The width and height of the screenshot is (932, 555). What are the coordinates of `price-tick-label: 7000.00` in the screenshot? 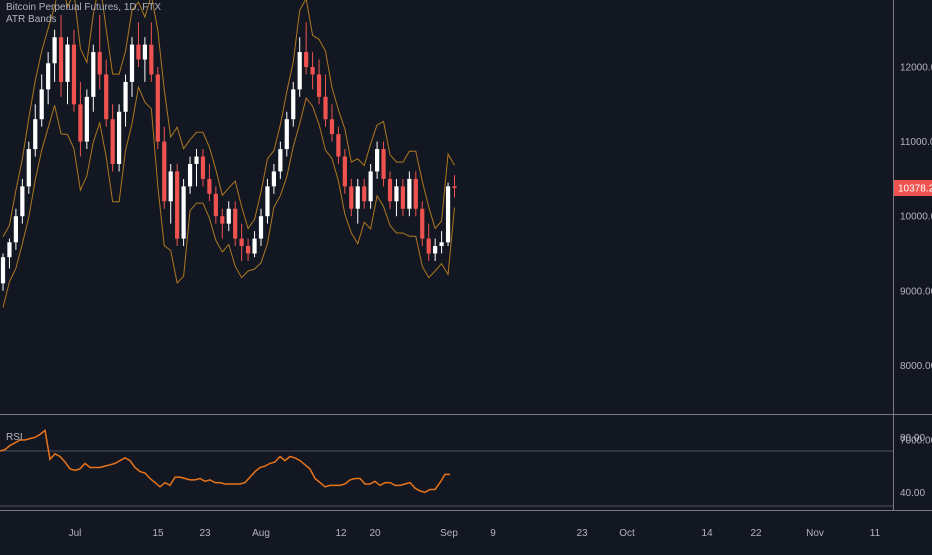 It's located at (916, 441).